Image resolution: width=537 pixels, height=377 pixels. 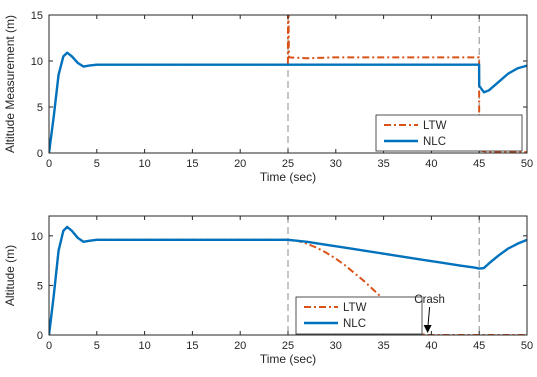 What do you see at coordinates (37, 16) in the screenshot?
I see `y-tick-label: 15` at bounding box center [37, 16].